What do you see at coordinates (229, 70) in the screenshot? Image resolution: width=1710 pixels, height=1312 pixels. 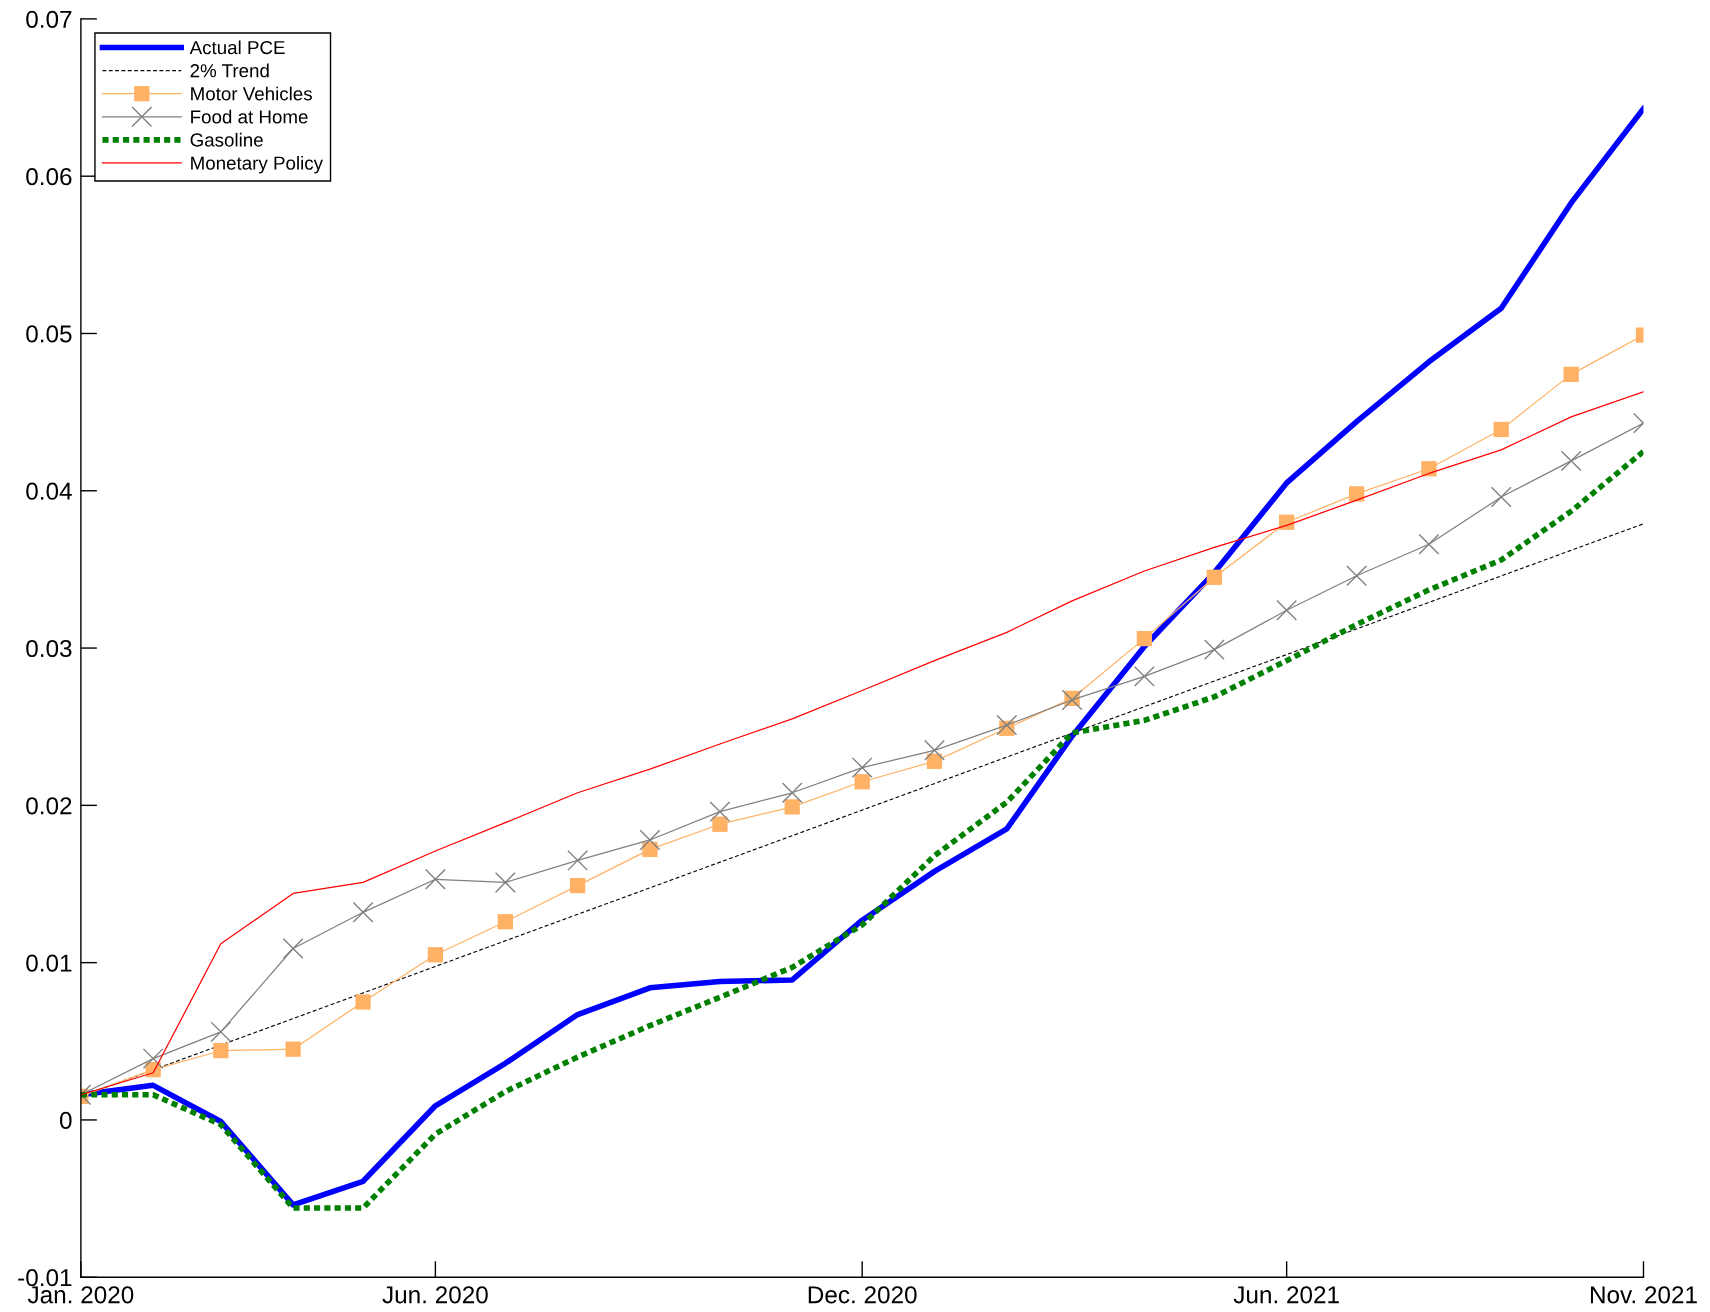 I see `legend-label: 2% Trend` at bounding box center [229, 70].